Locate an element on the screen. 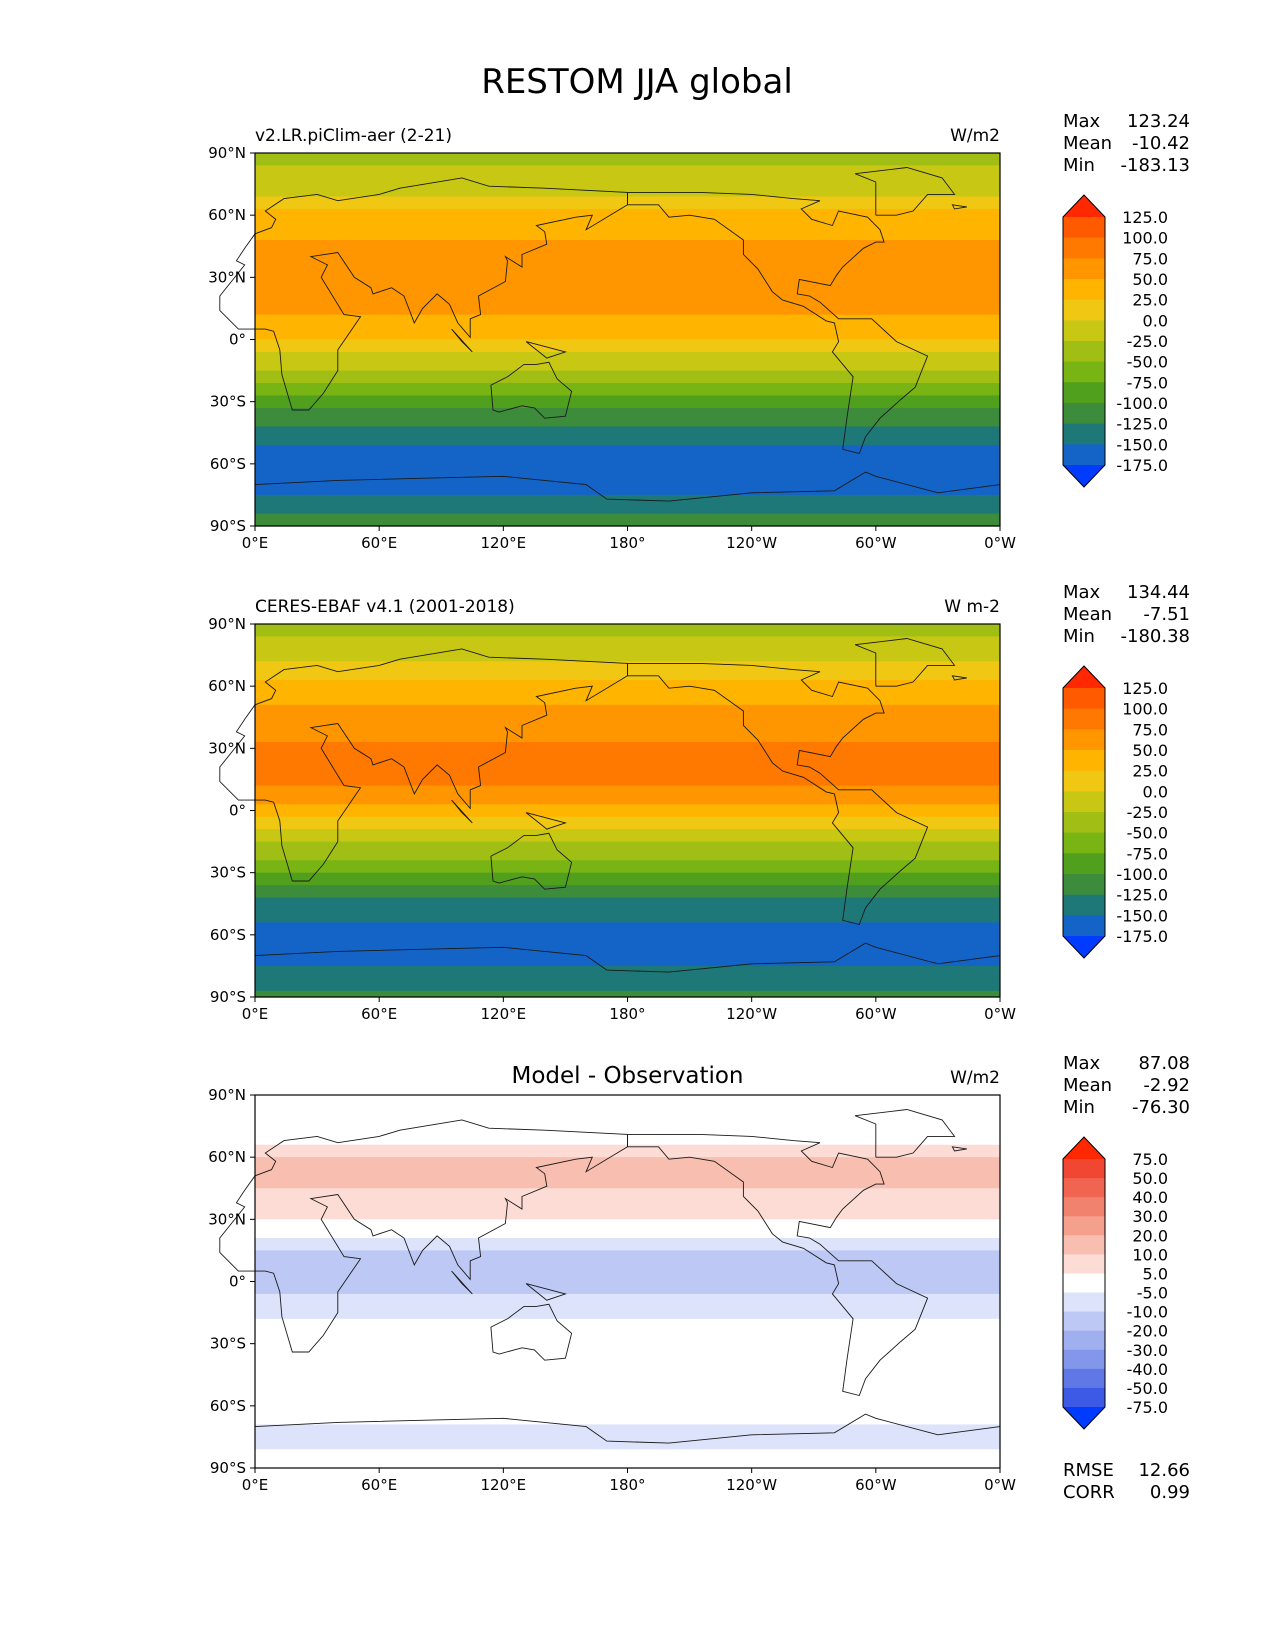 The height and width of the screenshot is (1650, 1275). stat-value: -76.30 is located at coordinates (1161, 1107).